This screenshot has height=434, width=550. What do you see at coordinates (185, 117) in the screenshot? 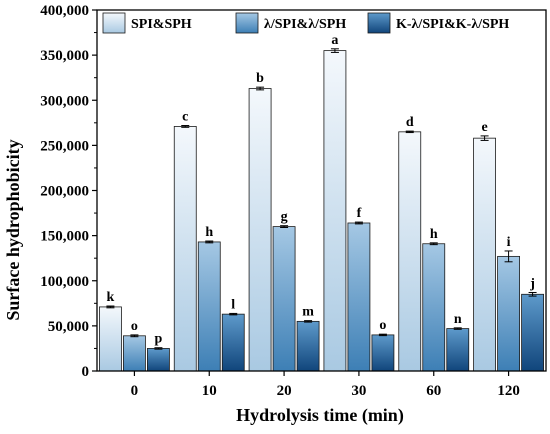
I see `significance-letter: c` at bounding box center [185, 117].